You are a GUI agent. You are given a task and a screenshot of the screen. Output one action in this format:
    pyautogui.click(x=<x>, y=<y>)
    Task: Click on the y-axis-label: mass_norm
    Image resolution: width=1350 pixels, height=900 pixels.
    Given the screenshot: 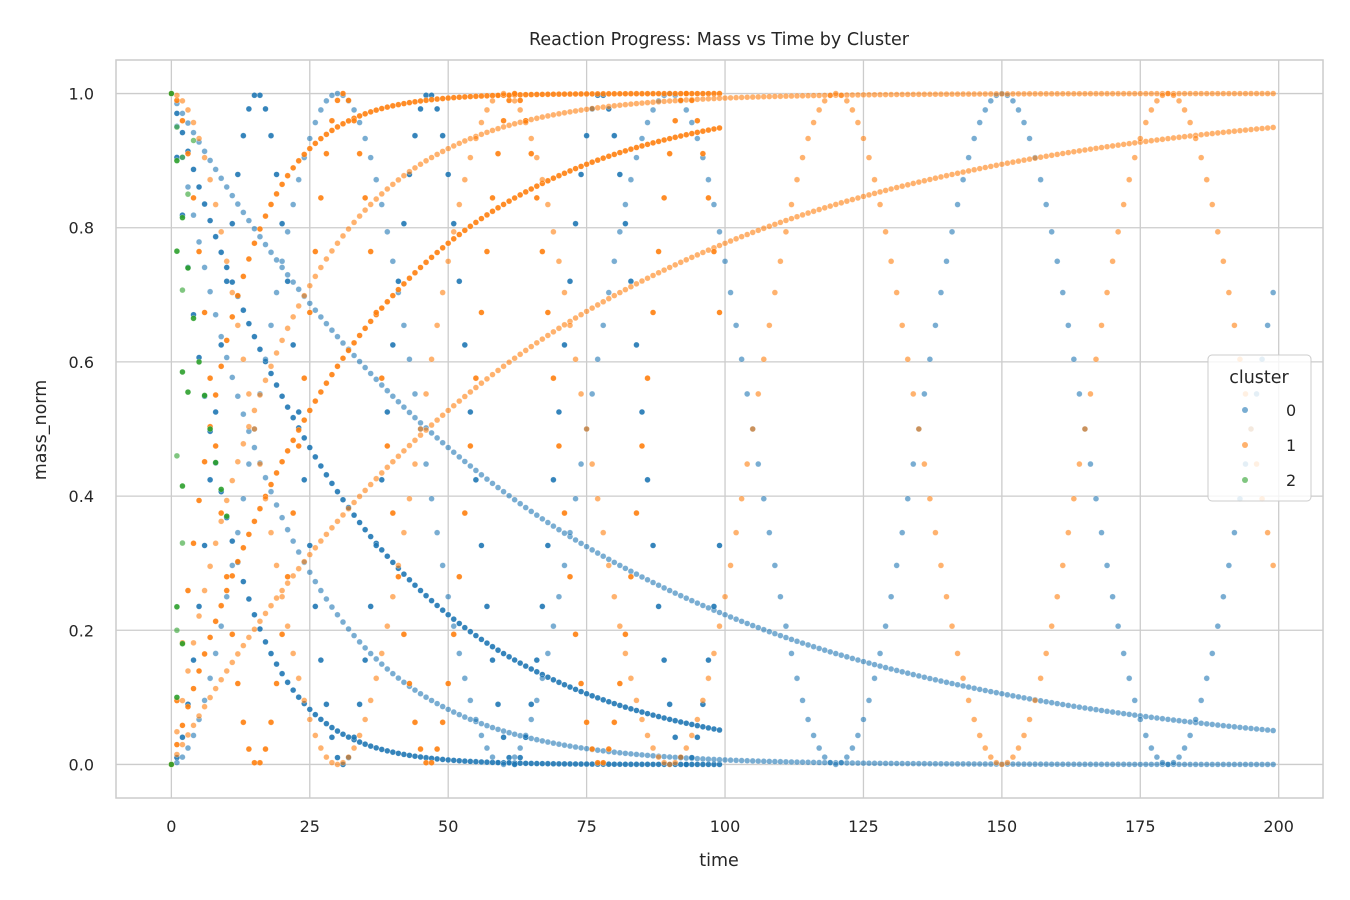 What is the action you would take?
    pyautogui.click(x=41, y=430)
    